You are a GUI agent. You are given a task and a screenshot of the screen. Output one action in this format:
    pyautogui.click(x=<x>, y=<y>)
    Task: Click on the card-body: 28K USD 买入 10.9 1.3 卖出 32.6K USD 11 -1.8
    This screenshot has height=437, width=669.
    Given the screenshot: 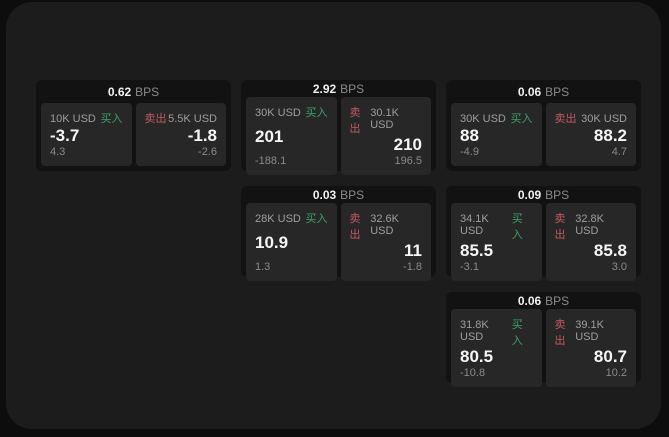 What is the action you would take?
    pyautogui.click(x=338, y=242)
    